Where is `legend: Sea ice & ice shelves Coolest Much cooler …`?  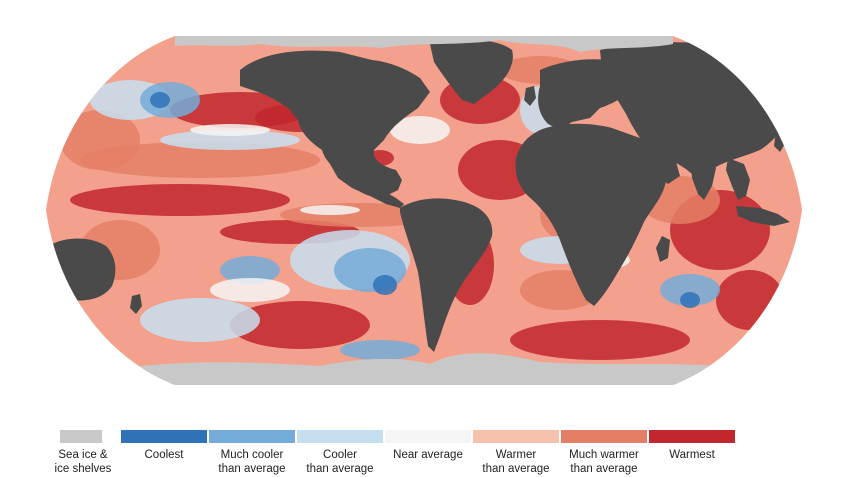
legend: Sea ice & ice shelves Coolest Much cooler … is located at coordinates (424, 452).